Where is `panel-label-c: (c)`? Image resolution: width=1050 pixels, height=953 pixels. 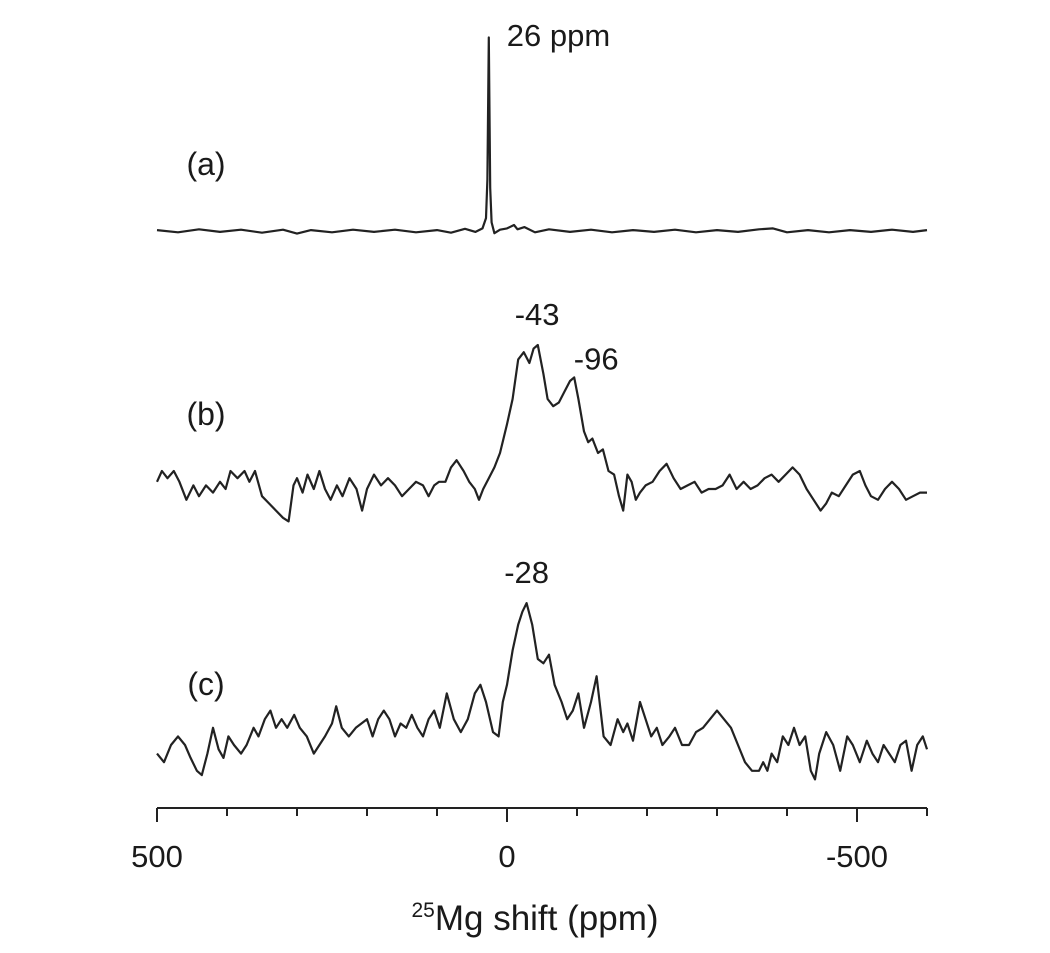 panel-label-c: (c) is located at coordinates (205, 684).